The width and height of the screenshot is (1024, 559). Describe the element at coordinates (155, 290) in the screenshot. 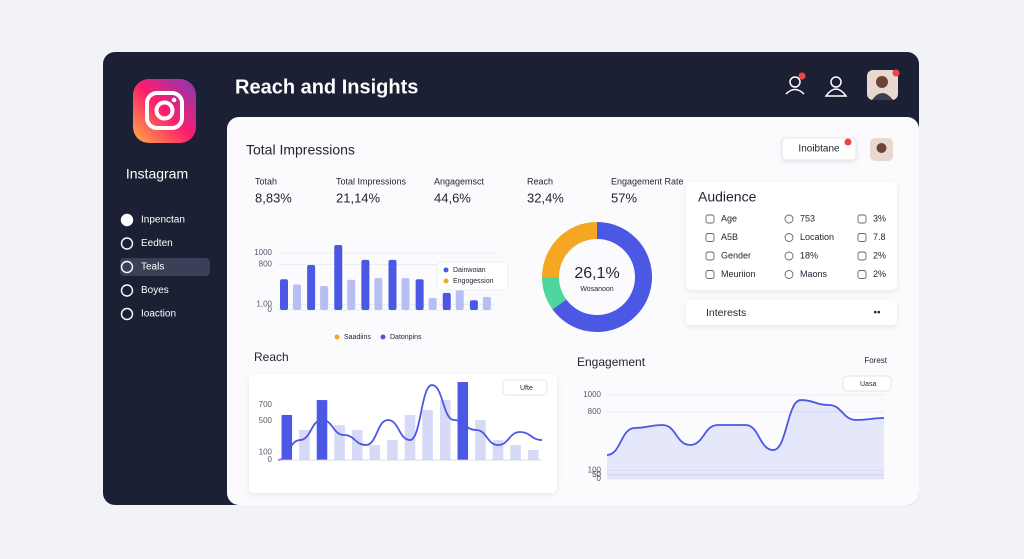

I see `nav-item: Boyes` at that location.